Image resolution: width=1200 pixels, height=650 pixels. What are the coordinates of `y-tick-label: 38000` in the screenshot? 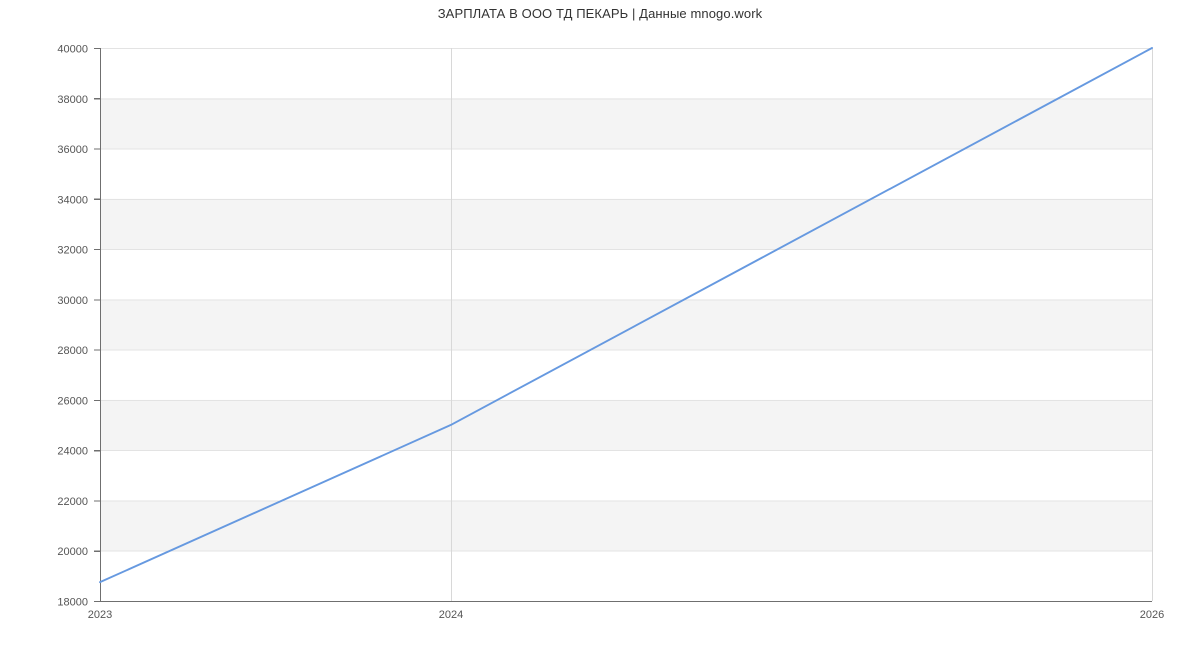 It's located at (72, 100).